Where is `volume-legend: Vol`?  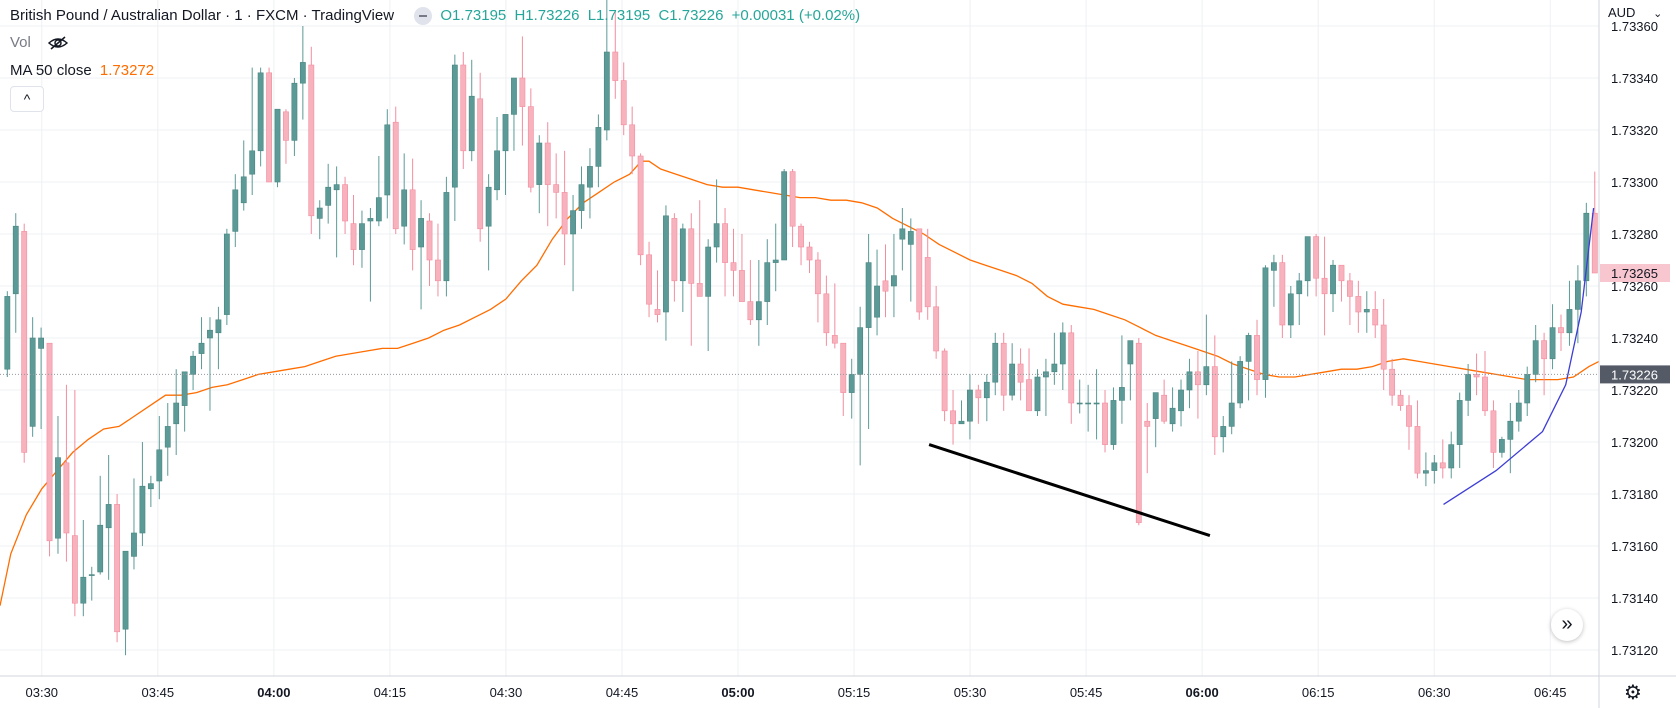
volume-legend: Vol is located at coordinates (39, 42).